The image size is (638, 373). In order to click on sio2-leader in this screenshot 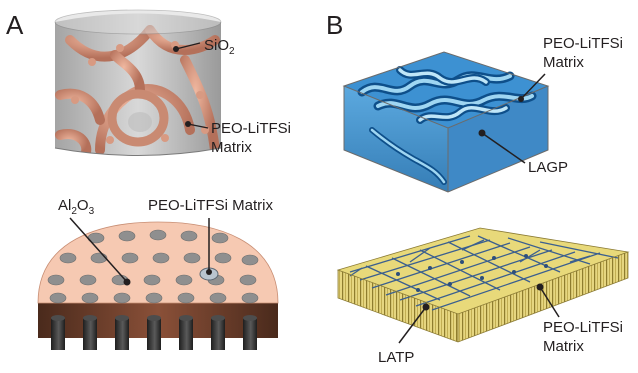, I will do `click(188, 46)`.